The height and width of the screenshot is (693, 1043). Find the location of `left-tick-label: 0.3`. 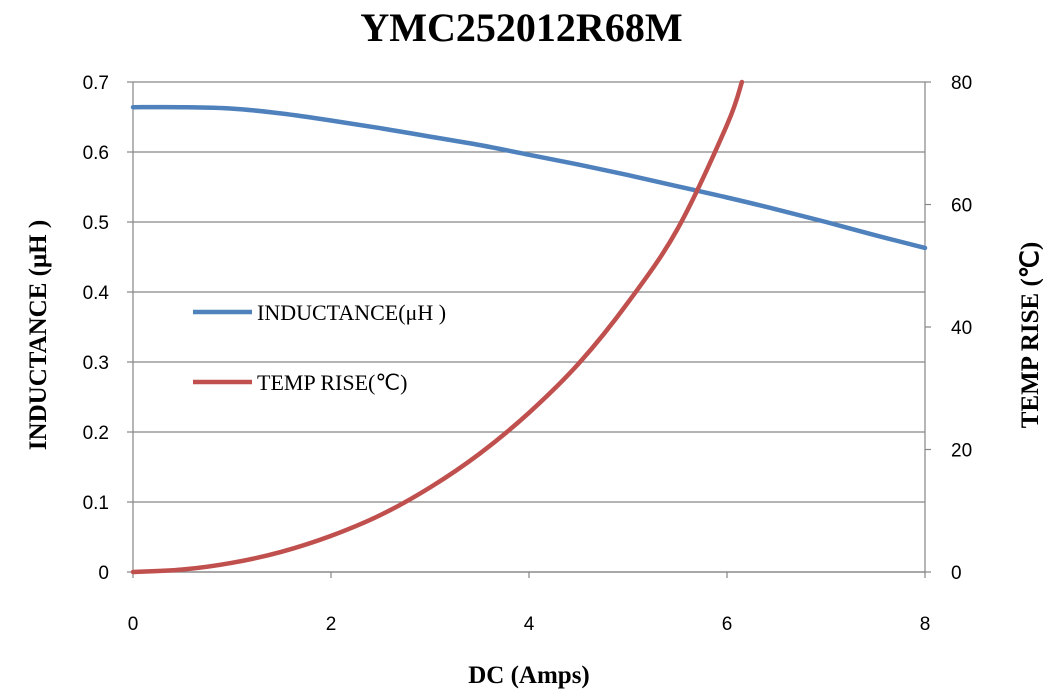

left-tick-label: 0.3 is located at coordinates (96, 363).